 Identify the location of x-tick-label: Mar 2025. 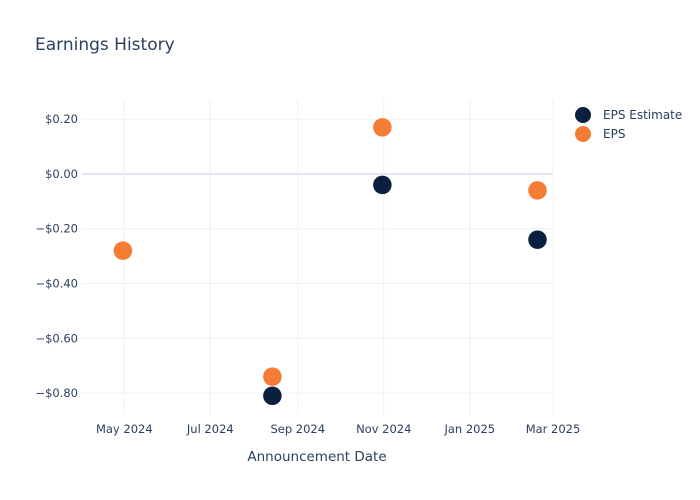
(553, 429).